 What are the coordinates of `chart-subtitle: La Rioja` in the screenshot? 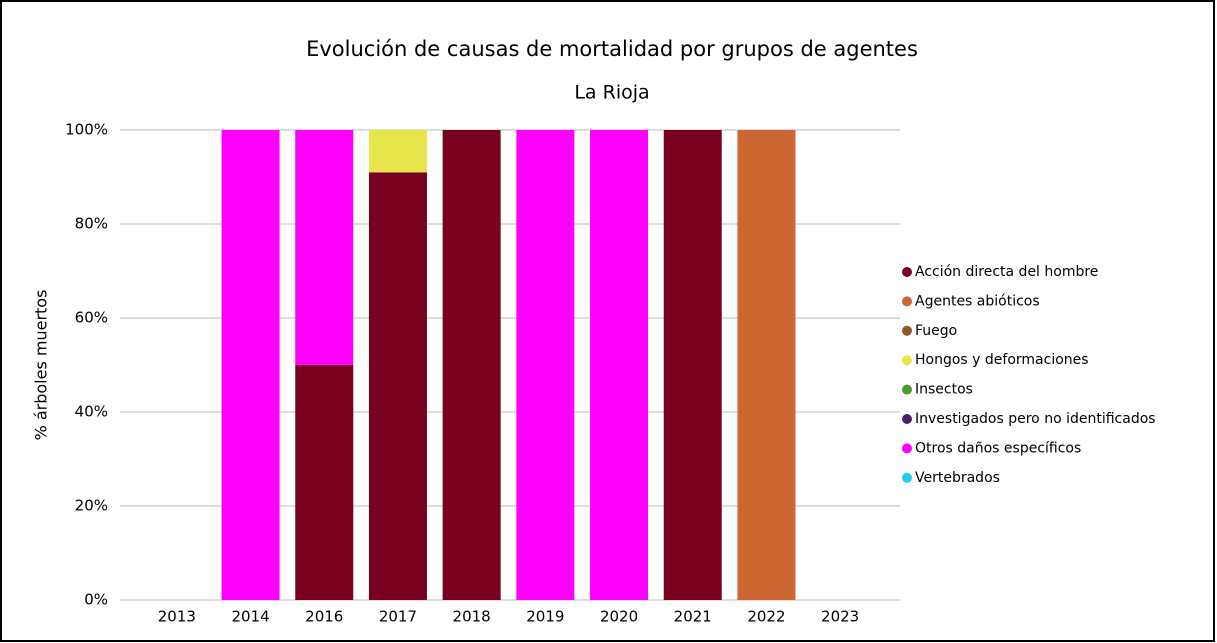 It's located at (611, 93).